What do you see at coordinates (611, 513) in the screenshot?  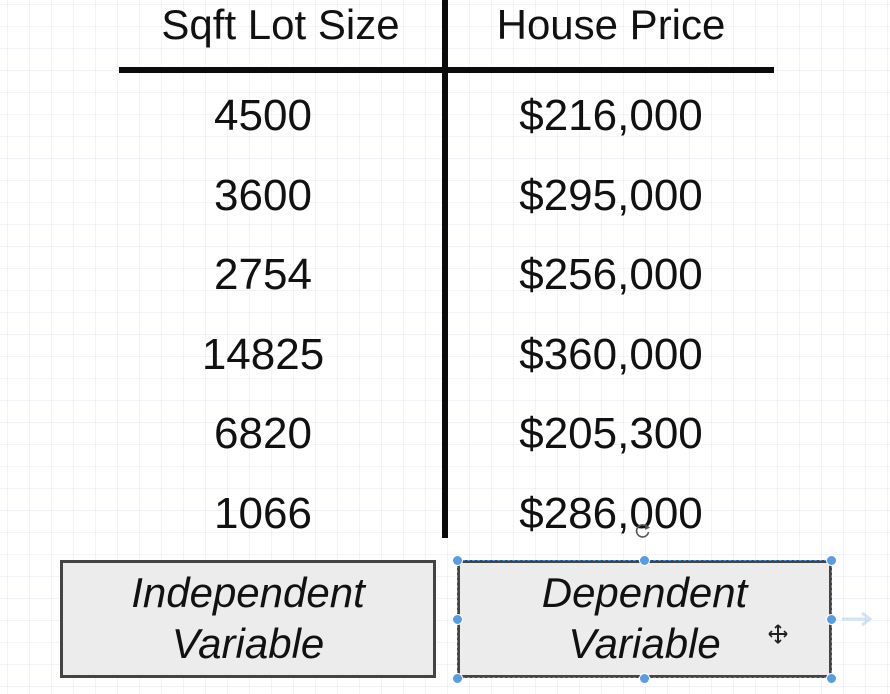 I see `cell-house-price: $286,000` at bounding box center [611, 513].